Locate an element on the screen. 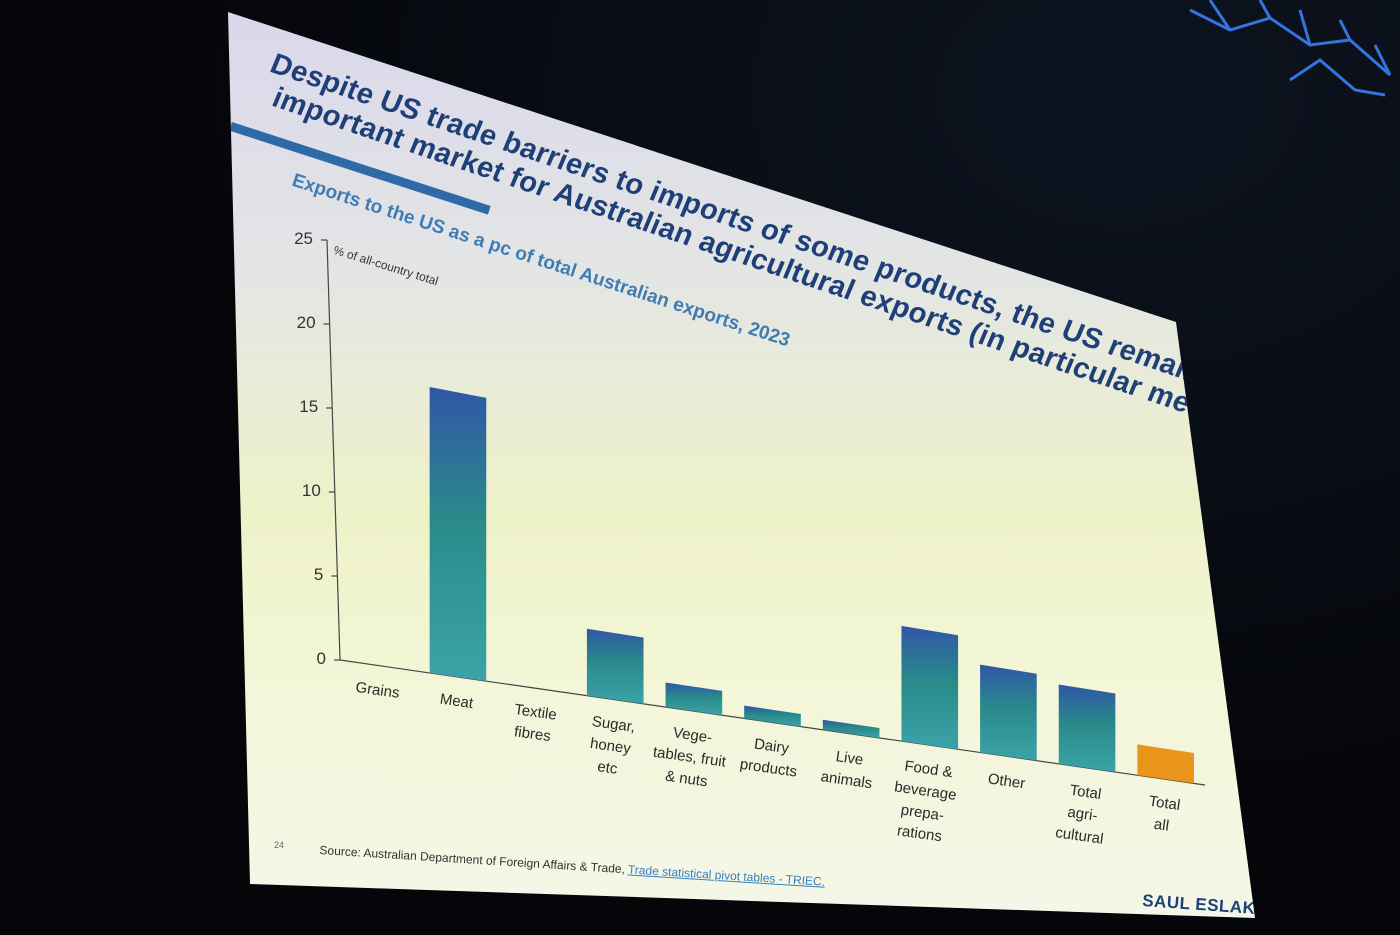 The width and height of the screenshot is (1400, 935). y-tick-label: 5 is located at coordinates (318, 574).